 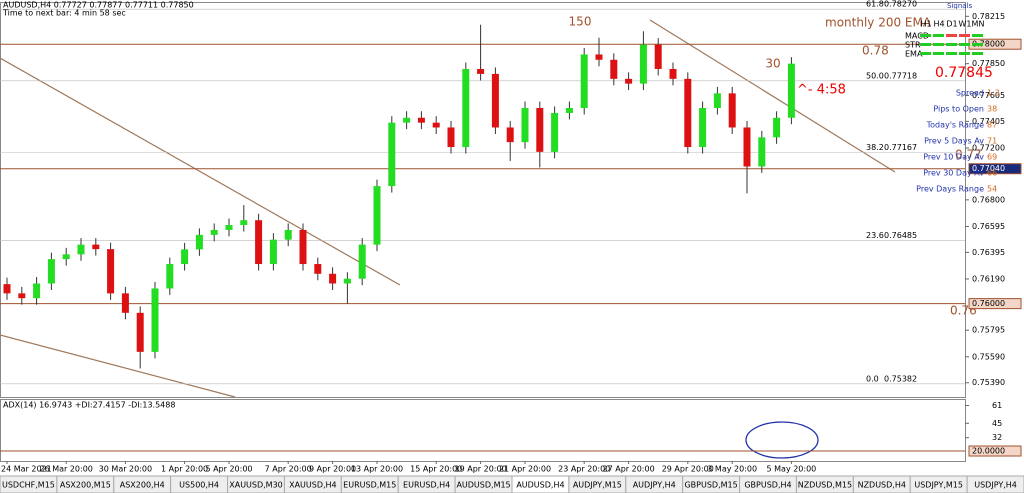 I want to click on info-label: Today's Range, so click(x=955, y=125).